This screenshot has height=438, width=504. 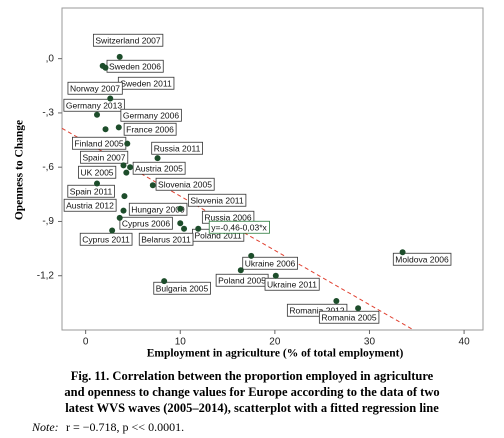 I want to click on point-label: Sweden 2006, so click(x=135, y=66).